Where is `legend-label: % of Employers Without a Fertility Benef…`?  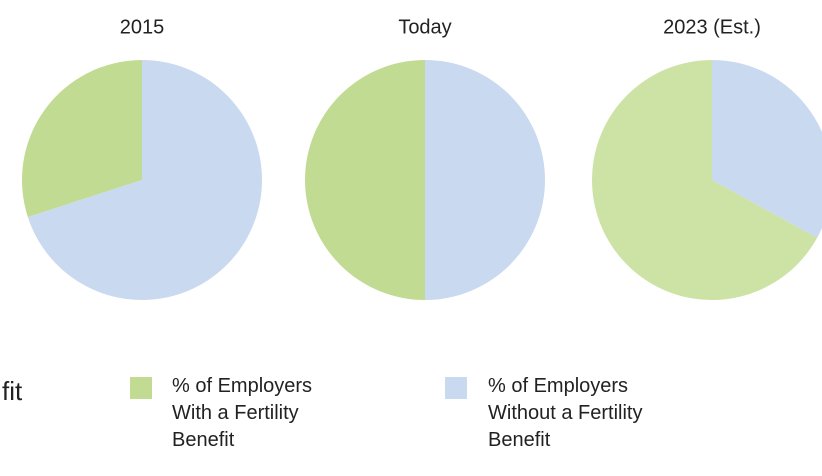
legend-label: % of Employers Without a Fertility Benef… is located at coordinates (565, 413).